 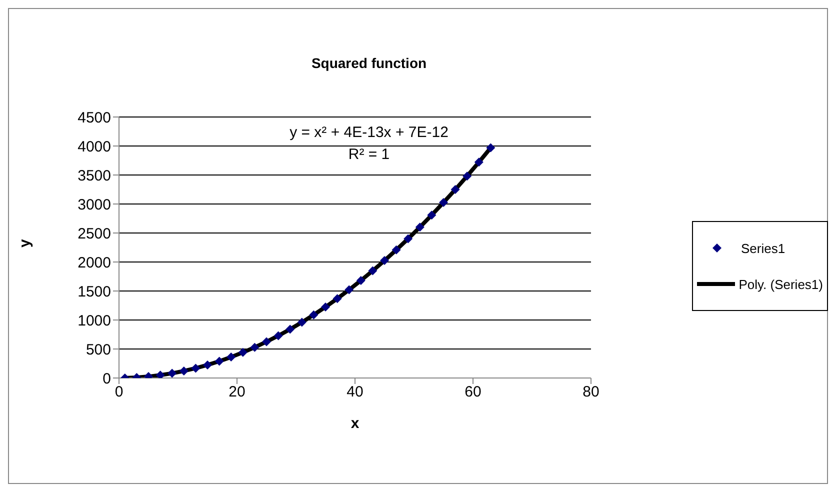 What do you see at coordinates (119, 392) in the screenshot?
I see `x-tick-label: 0` at bounding box center [119, 392].